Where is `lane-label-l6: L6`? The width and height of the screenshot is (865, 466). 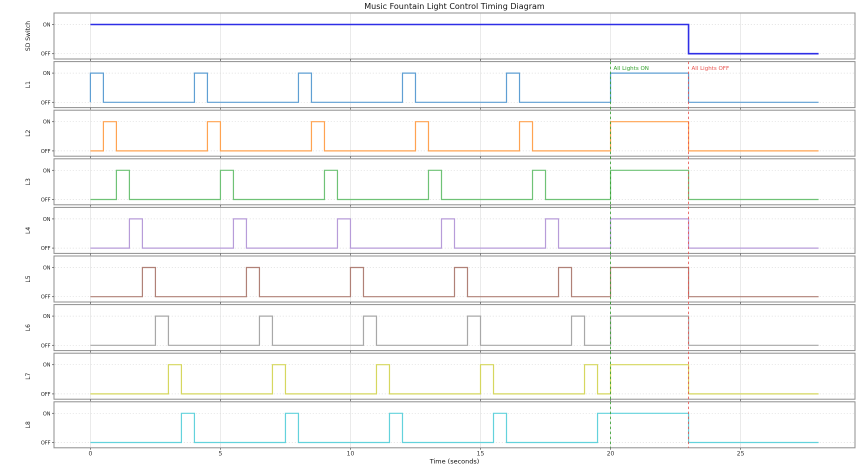
lane-label-l6: L6 is located at coordinates (28, 327).